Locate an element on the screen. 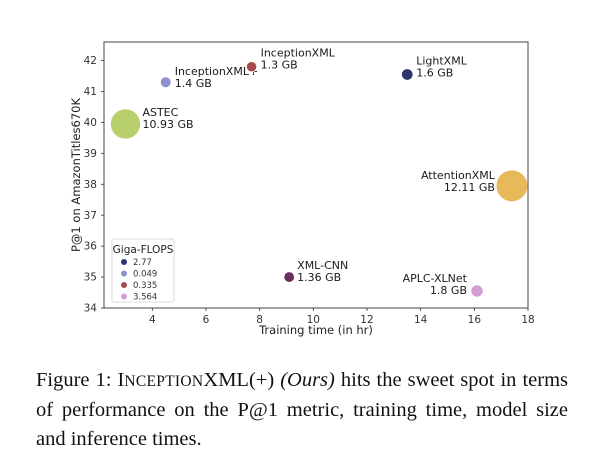  point-name-label: APLC-XLNet is located at coordinates (435, 278).